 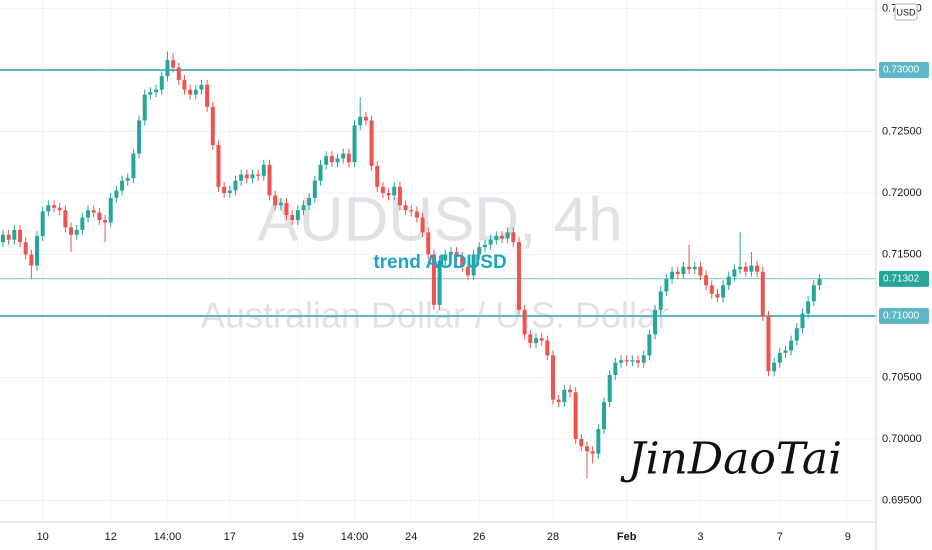 What do you see at coordinates (479, 537) in the screenshot?
I see `x-tick-label: 26` at bounding box center [479, 537].